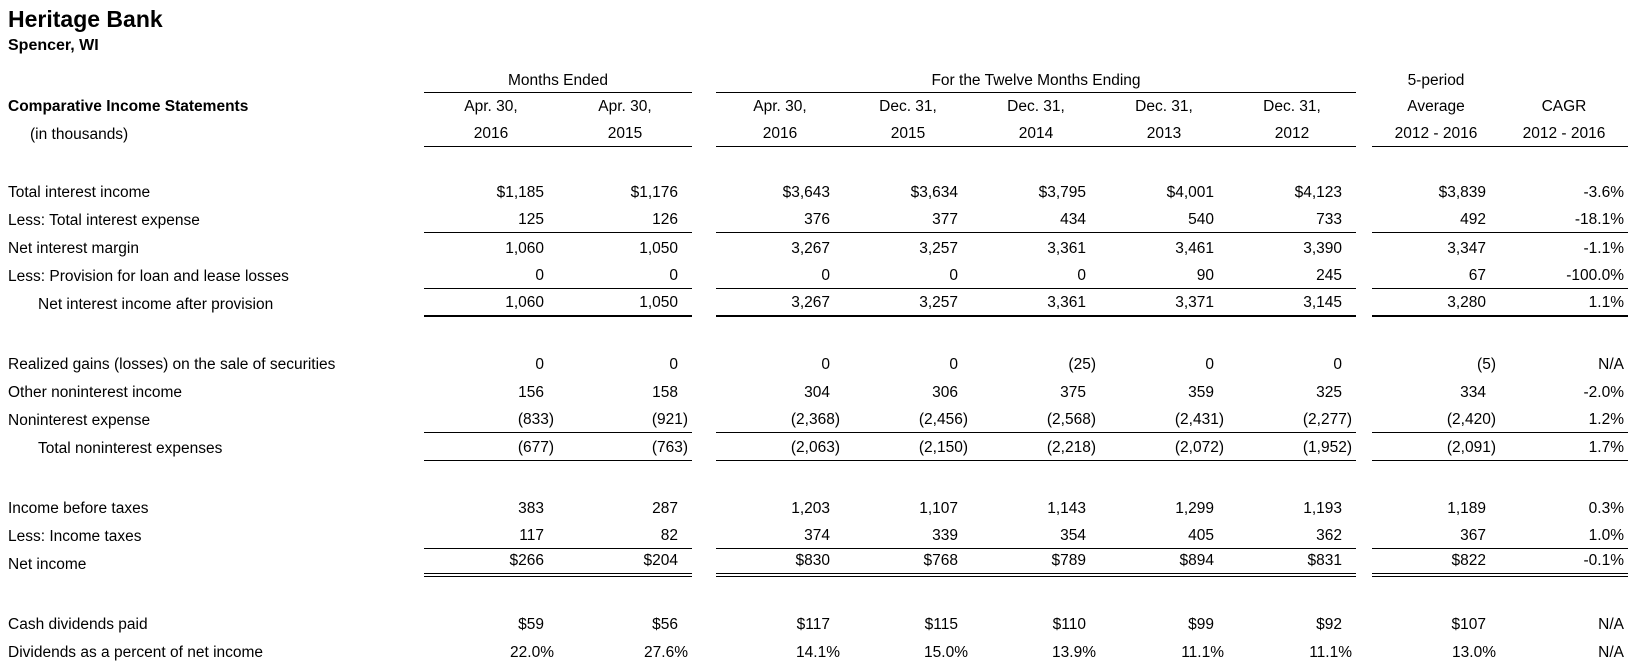  What do you see at coordinates (535, 448) in the screenshot?
I see `value-cell: (677)` at bounding box center [535, 448].